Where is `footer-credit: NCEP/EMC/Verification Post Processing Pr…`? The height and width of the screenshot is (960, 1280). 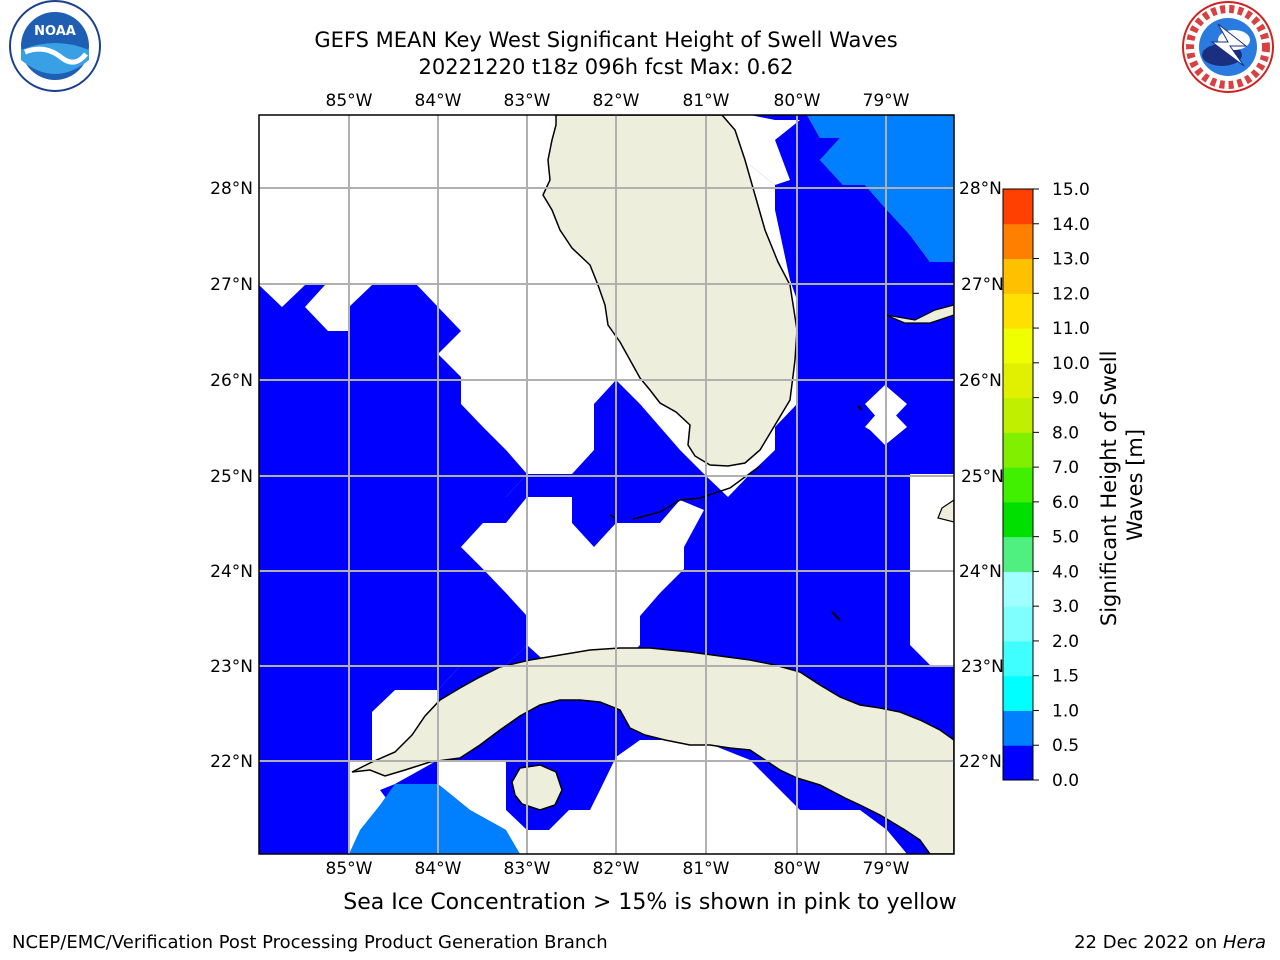
footer-credit: NCEP/EMC/Verification Post Processing Pr… is located at coordinates (310, 942).